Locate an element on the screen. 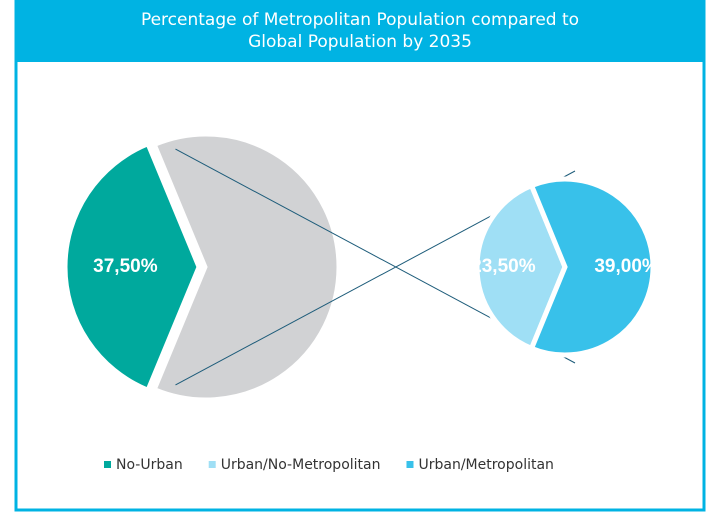  pie-slice-aggregate is located at coordinates (246, 267).